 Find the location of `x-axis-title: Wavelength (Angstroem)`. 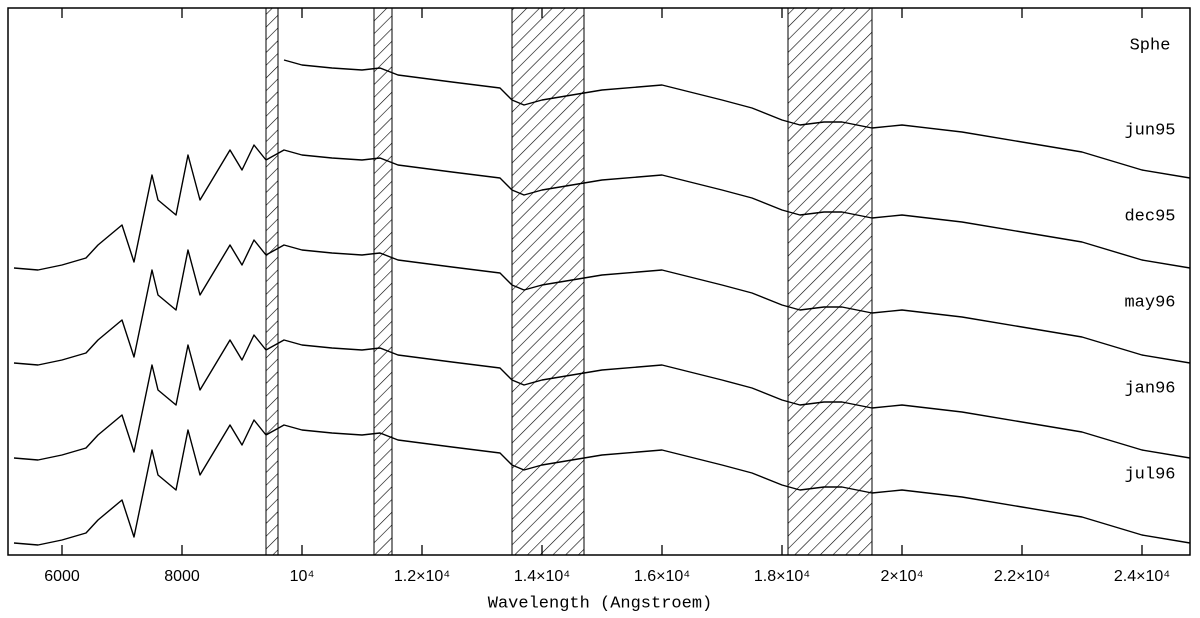

x-axis-title: Wavelength (Angstroem) is located at coordinates (600, 603).